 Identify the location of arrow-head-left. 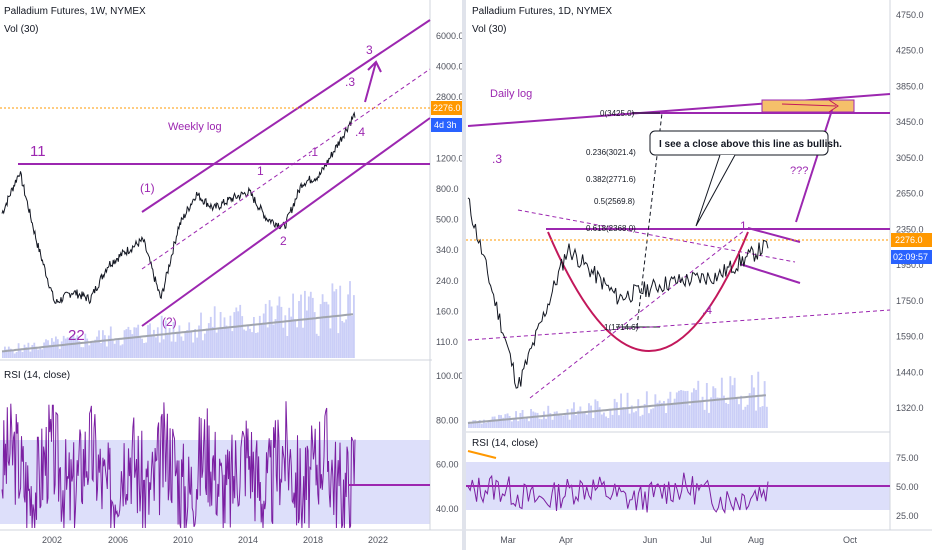
(374, 66).